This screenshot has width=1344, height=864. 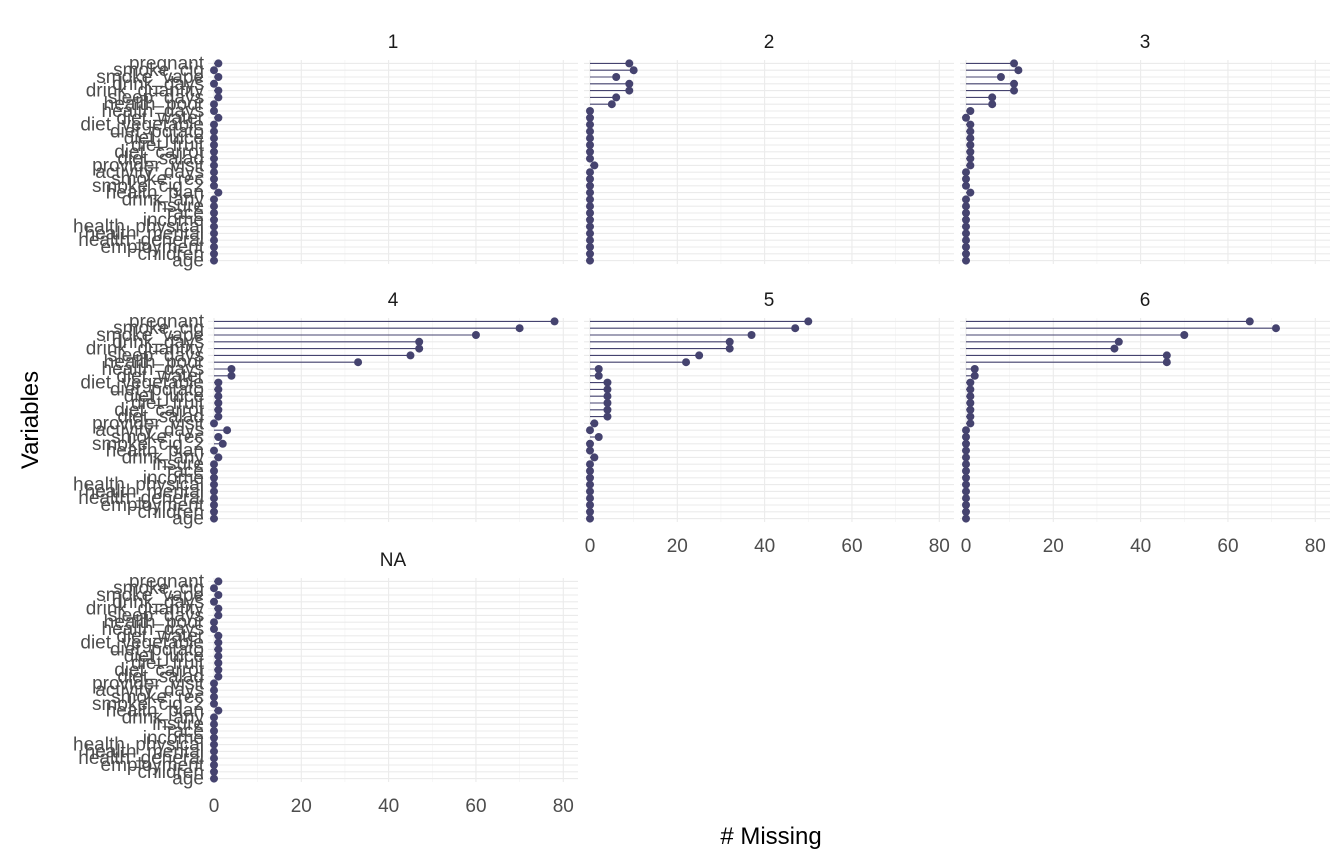 I want to click on y-tick-label: diet_potato, so click(x=157, y=131).